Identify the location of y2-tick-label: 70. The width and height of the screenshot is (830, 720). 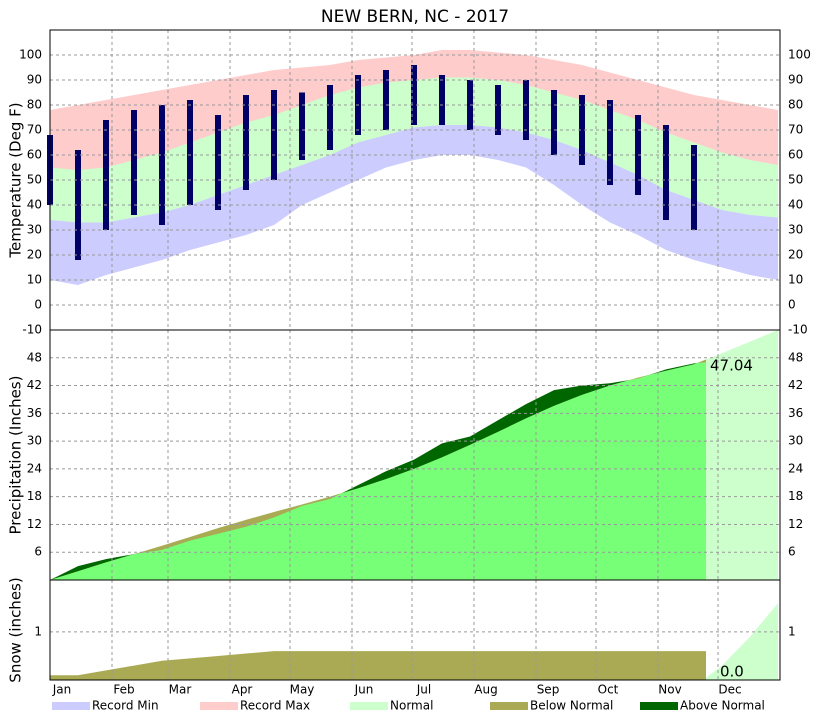
(795, 130).